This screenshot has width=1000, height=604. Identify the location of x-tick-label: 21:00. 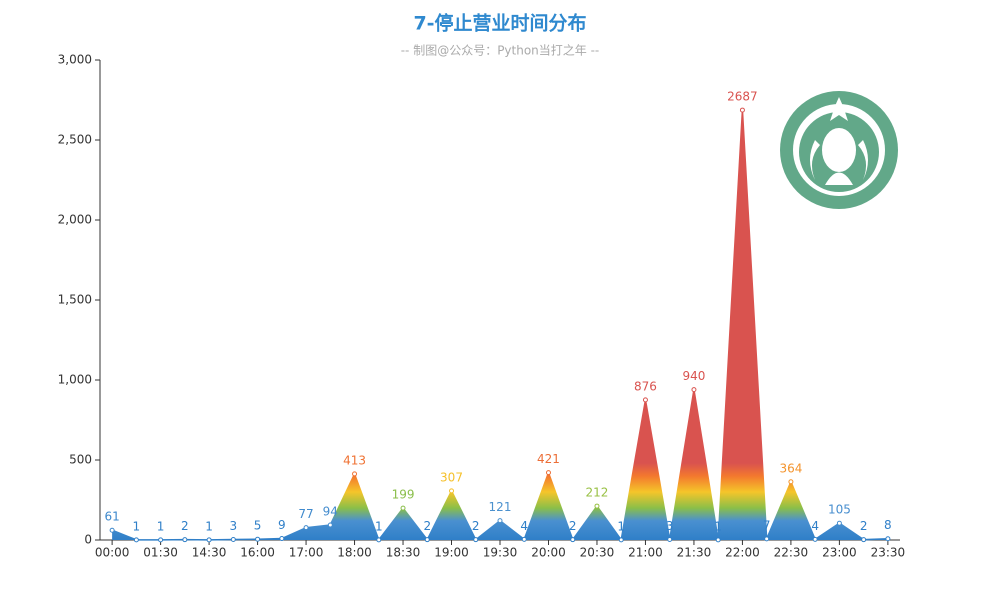
(645, 553).